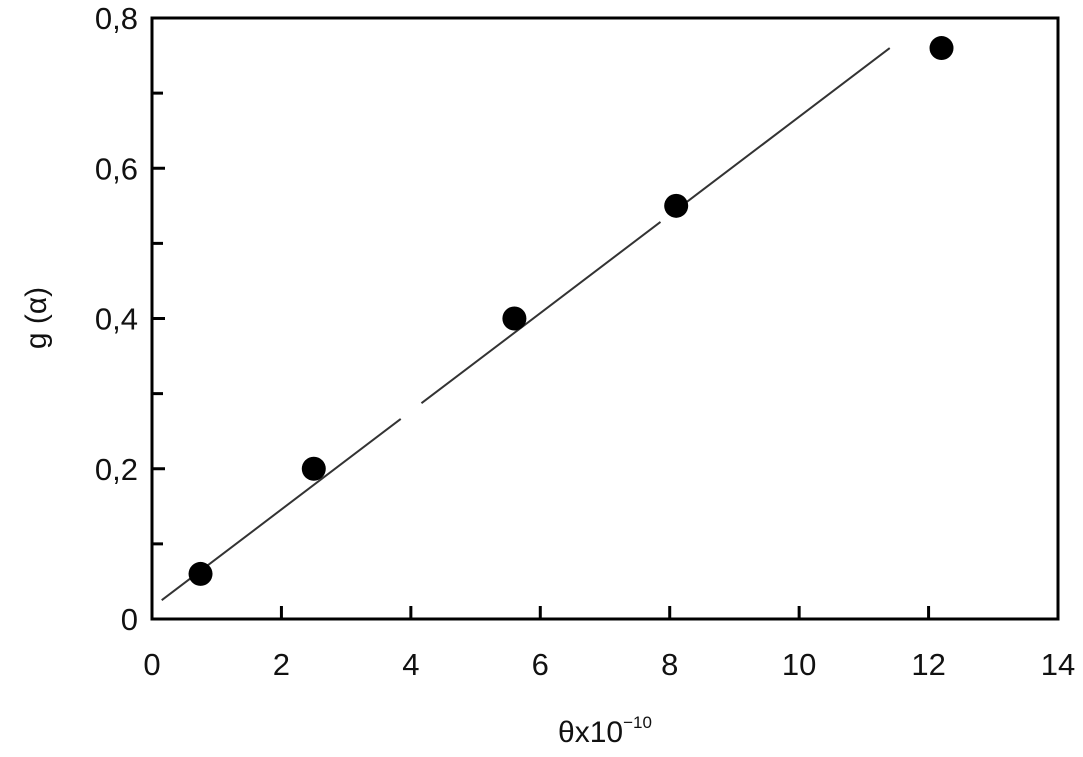 The width and height of the screenshot is (1083, 757). What do you see at coordinates (1058, 664) in the screenshot?
I see `x-tick-label: 14` at bounding box center [1058, 664].